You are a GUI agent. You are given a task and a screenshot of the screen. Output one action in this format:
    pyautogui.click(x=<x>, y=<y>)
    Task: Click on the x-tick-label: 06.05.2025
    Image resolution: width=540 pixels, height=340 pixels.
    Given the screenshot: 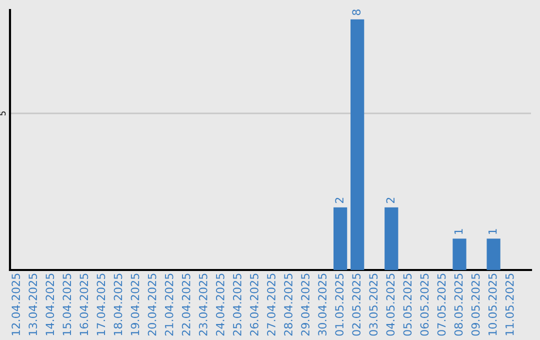 What is the action you would take?
    pyautogui.click(x=424, y=305)
    